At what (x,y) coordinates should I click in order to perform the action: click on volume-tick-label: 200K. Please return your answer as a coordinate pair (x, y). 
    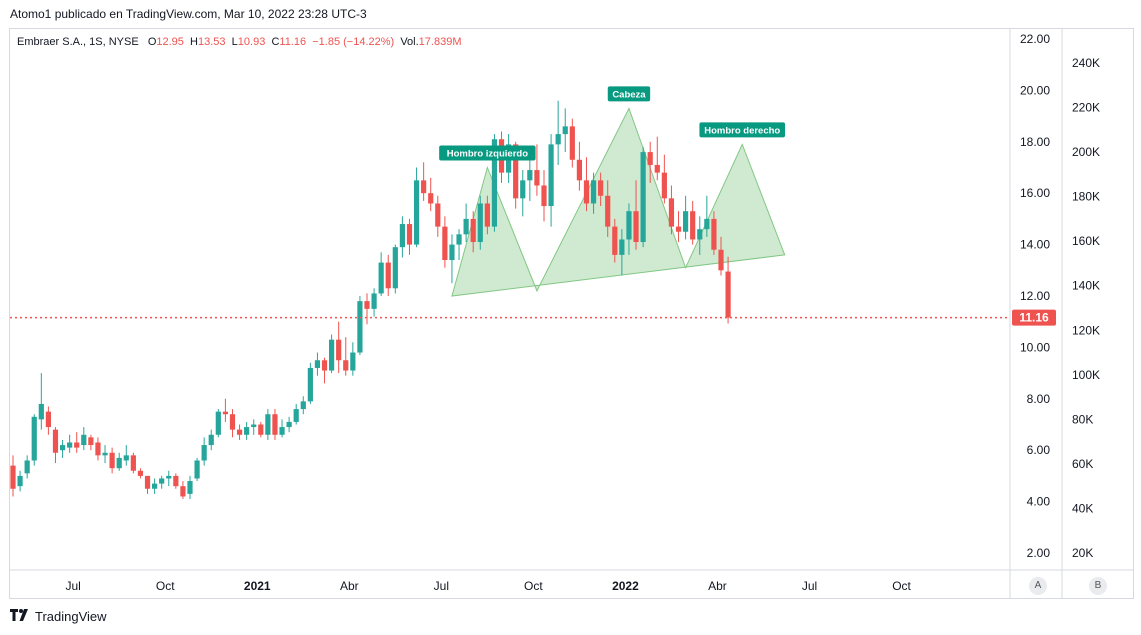
    Looking at the image, I should click on (1086, 152).